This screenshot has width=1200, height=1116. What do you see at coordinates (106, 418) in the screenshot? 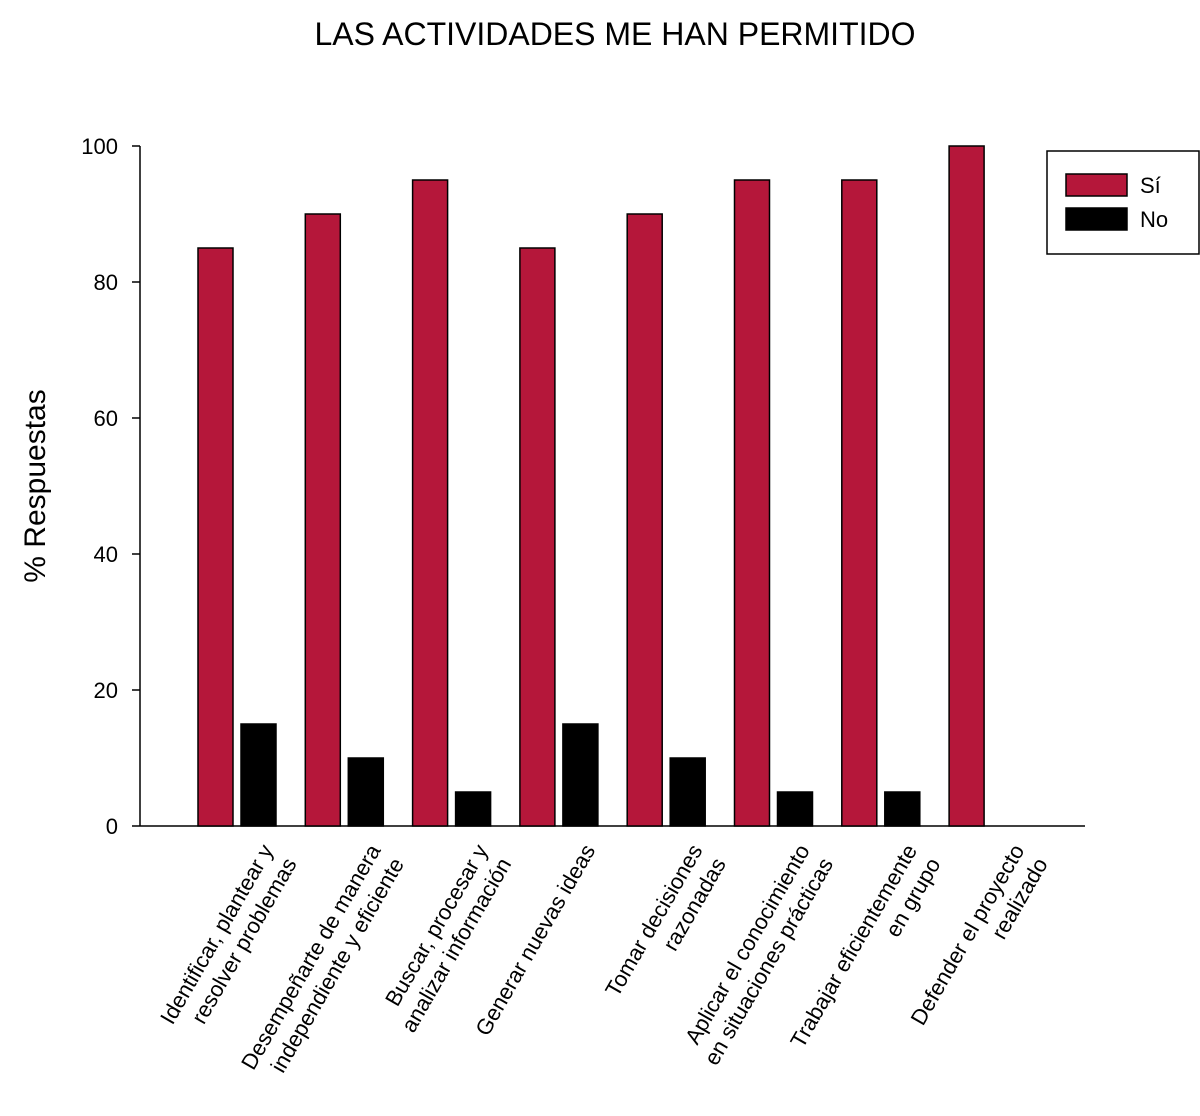
I see `y-tick-label: 60` at bounding box center [106, 418].